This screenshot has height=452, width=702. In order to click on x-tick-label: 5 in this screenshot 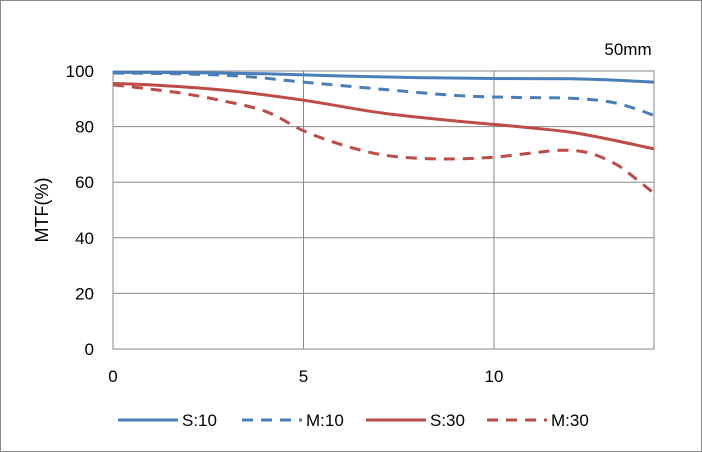, I will do `click(303, 376)`.